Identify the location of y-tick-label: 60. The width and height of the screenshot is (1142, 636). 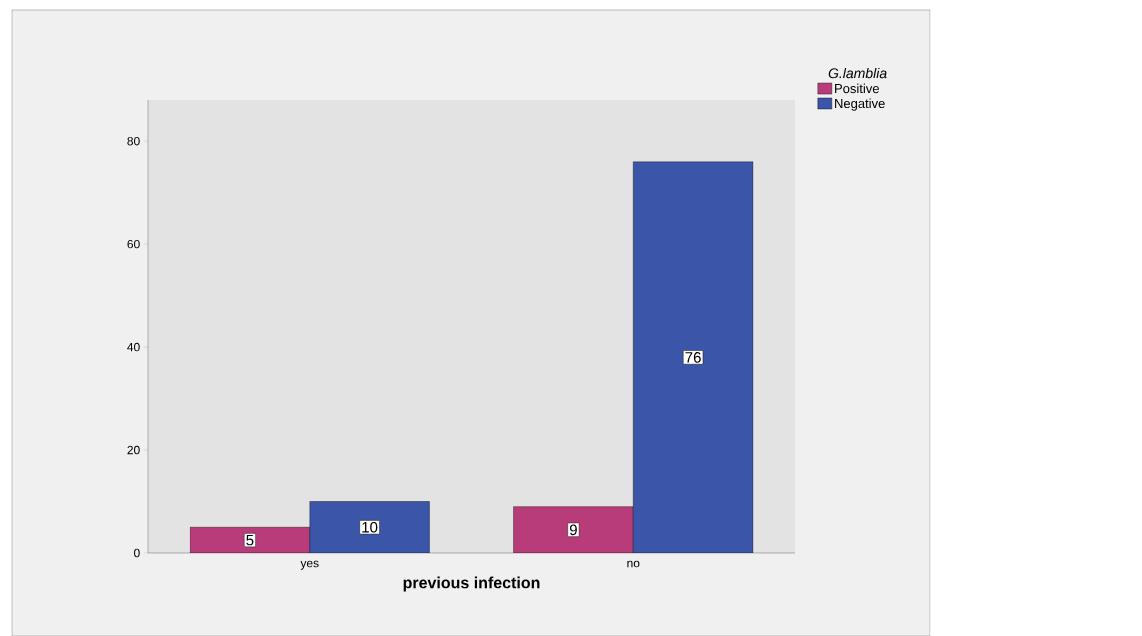
(133, 244).